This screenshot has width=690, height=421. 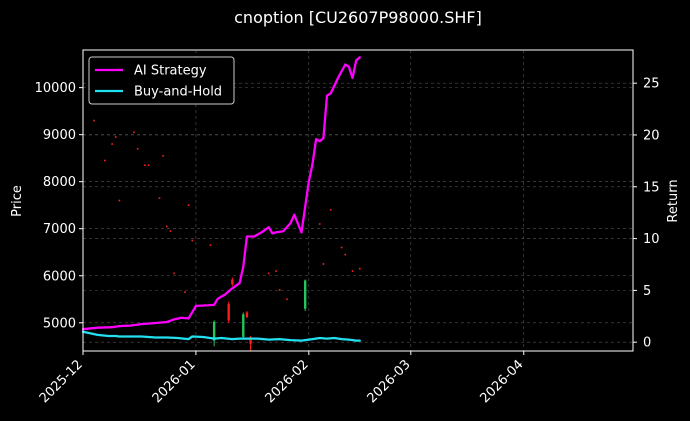 I want to click on y-tick-label: 8000, so click(x=59, y=182).